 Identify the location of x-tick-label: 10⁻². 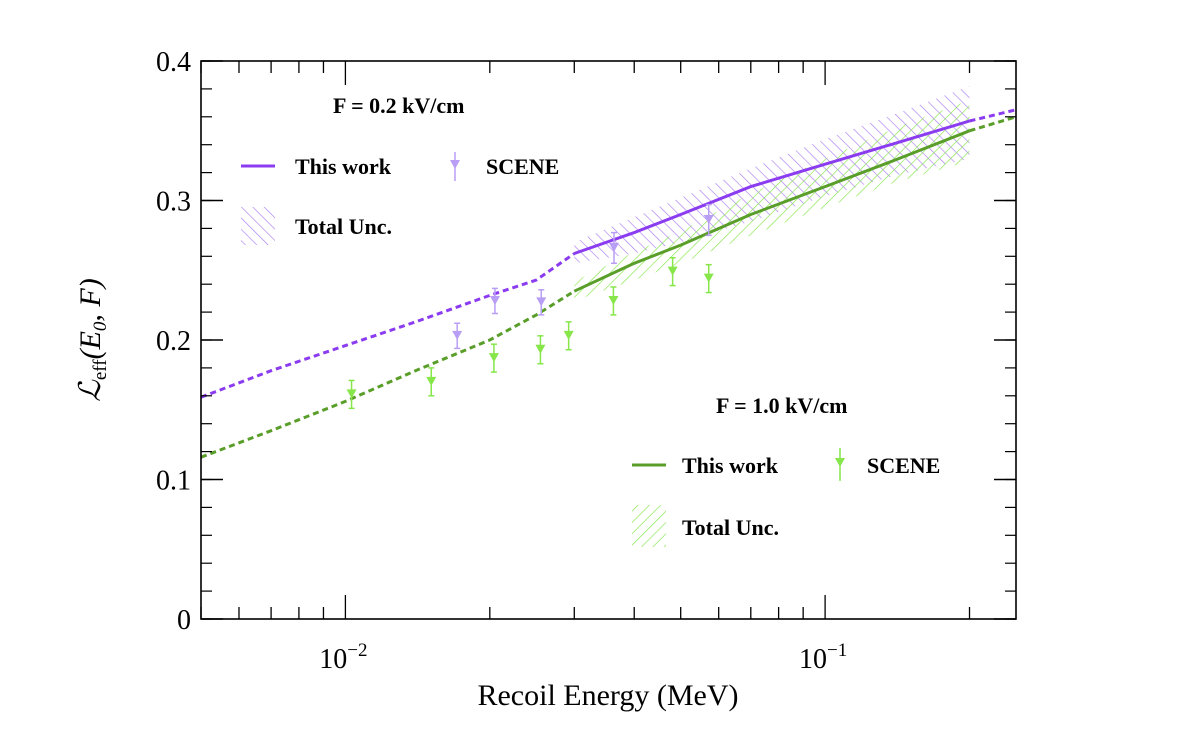
(343, 657).